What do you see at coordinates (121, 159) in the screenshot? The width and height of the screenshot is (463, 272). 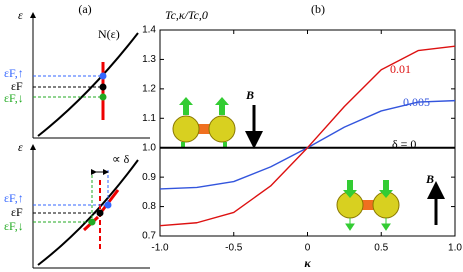 I see `shift-label: ∝ δ` at bounding box center [121, 159].